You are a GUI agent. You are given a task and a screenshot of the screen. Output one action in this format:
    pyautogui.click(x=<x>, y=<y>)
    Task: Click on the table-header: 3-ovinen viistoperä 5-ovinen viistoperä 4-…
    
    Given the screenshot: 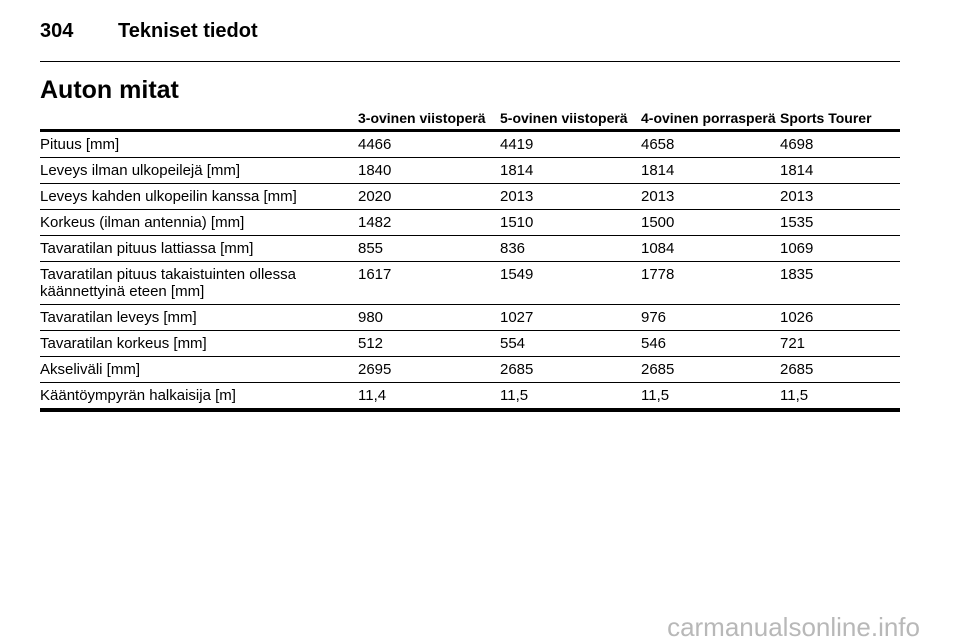 What is the action you would take?
    pyautogui.click(x=470, y=120)
    